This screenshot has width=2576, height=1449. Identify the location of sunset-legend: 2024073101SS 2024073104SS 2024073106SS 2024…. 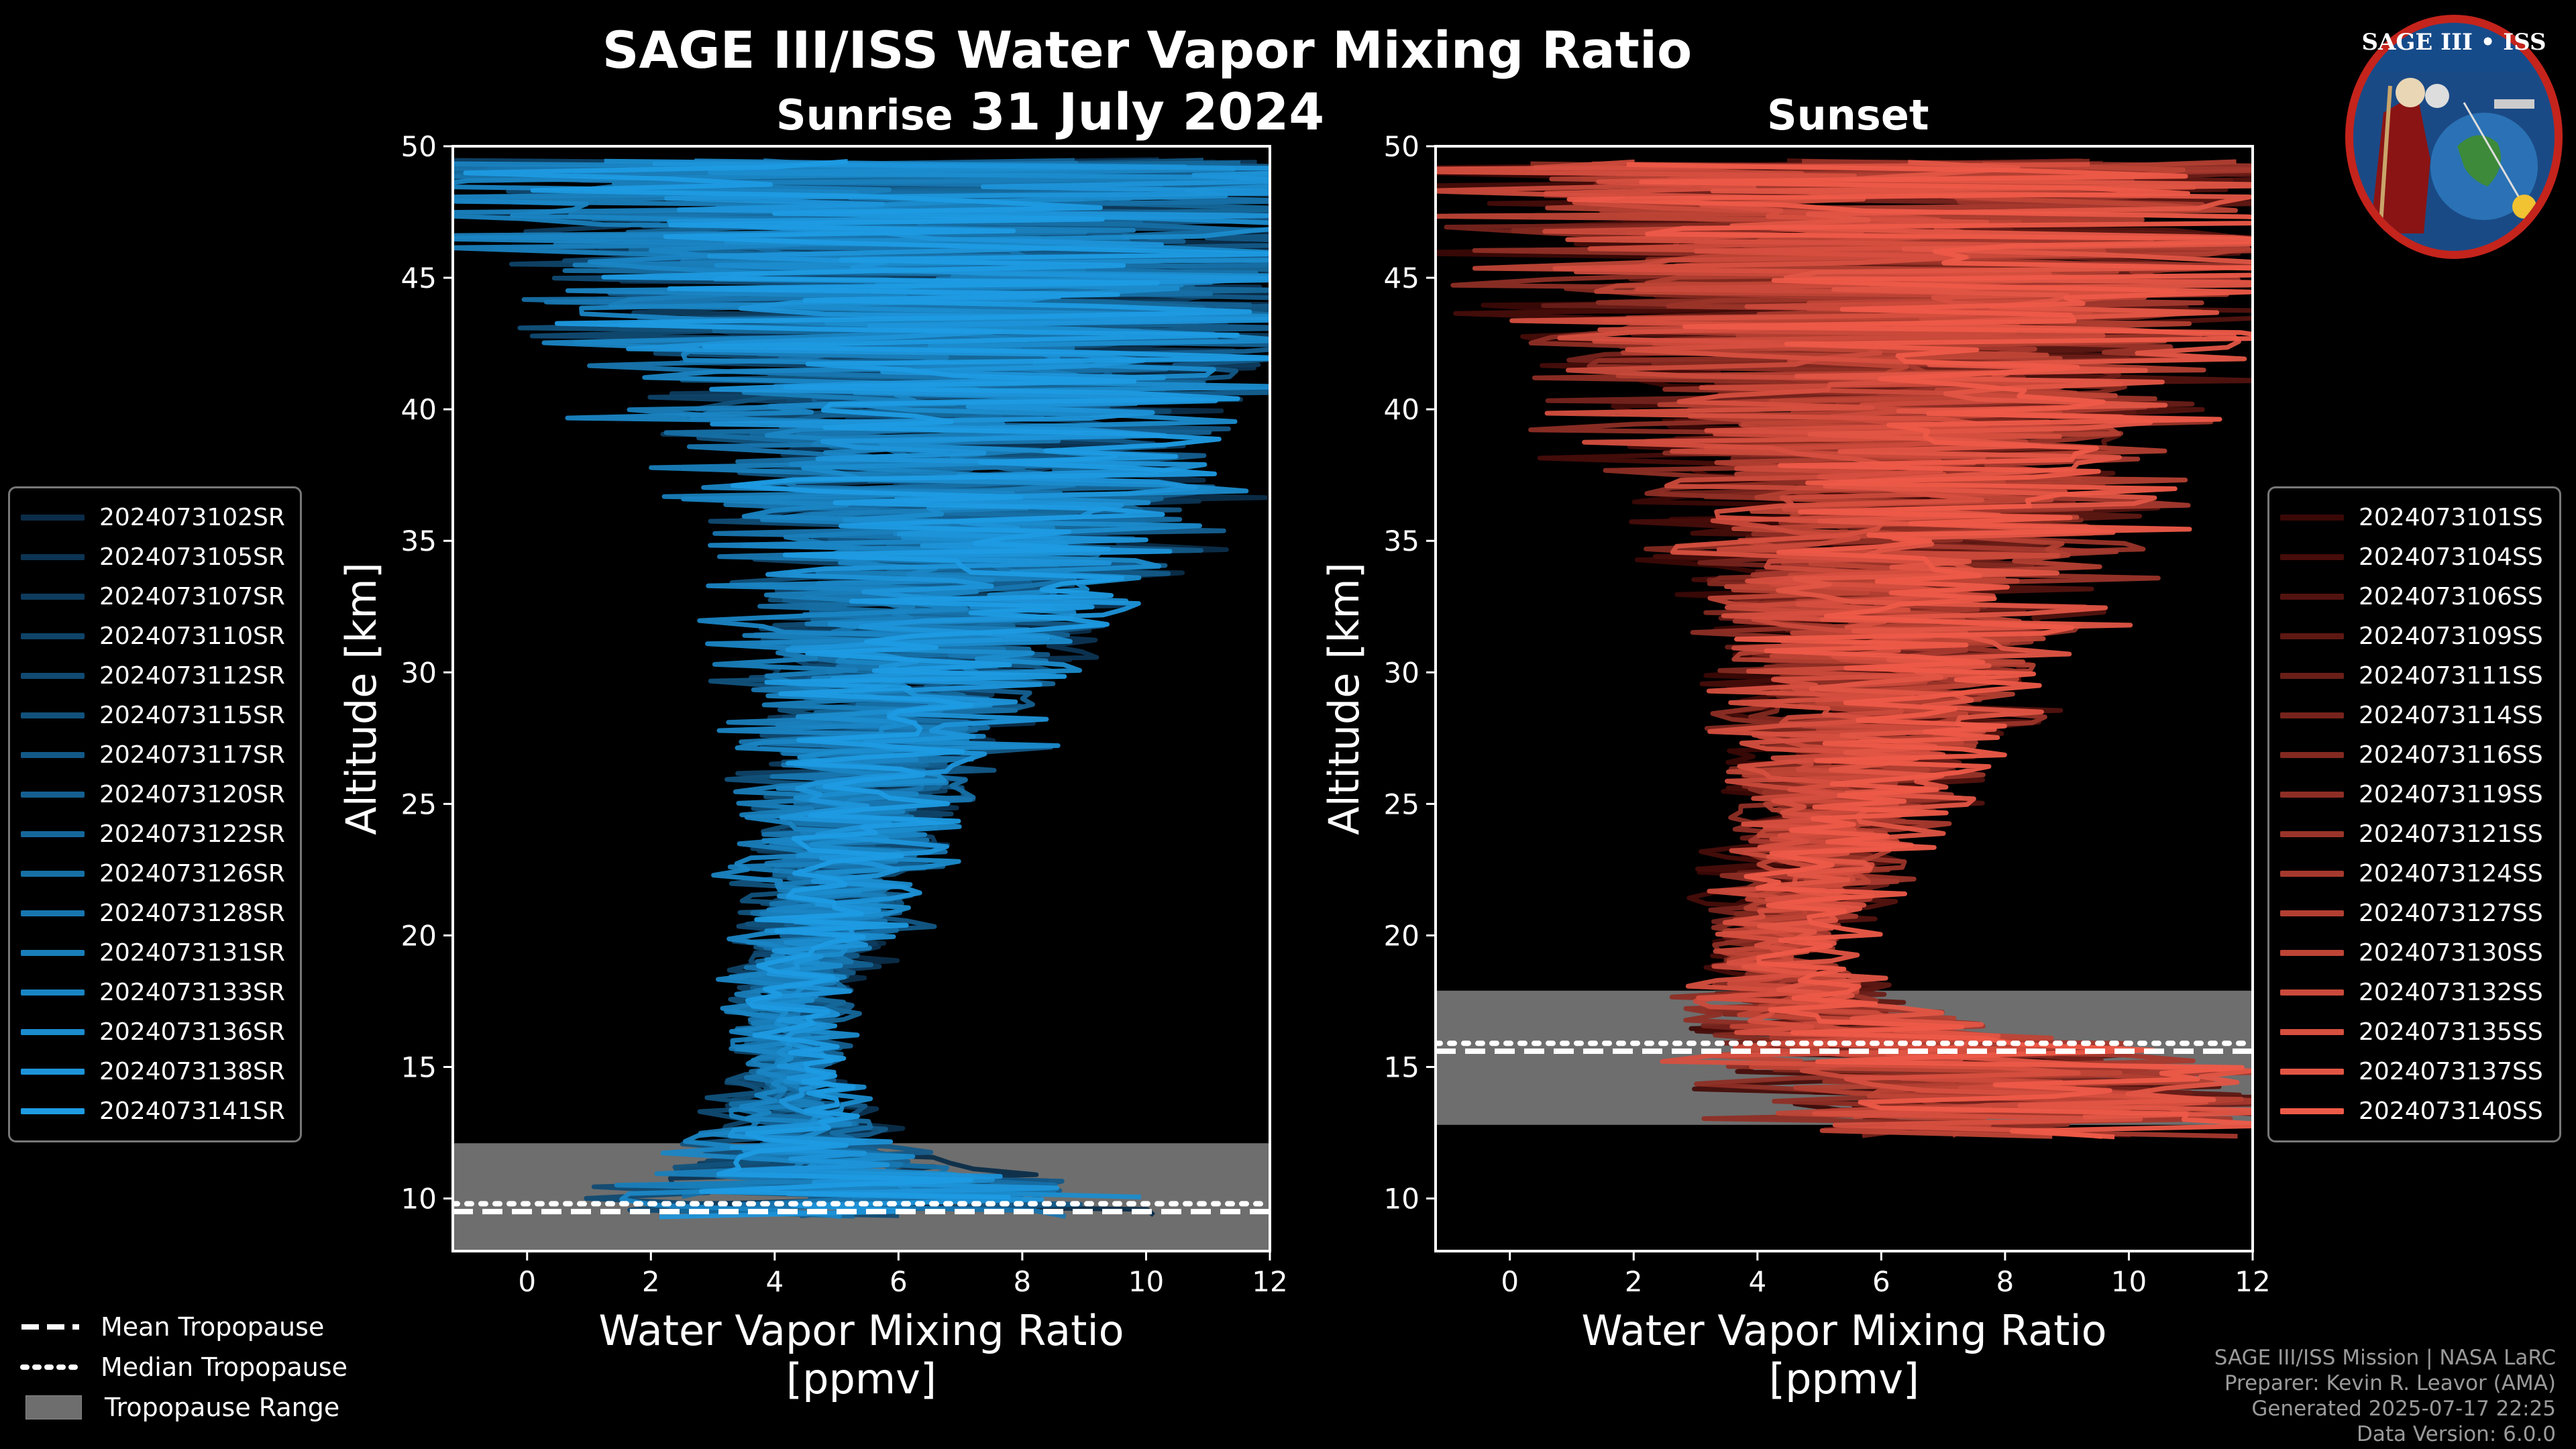
(2414, 814).